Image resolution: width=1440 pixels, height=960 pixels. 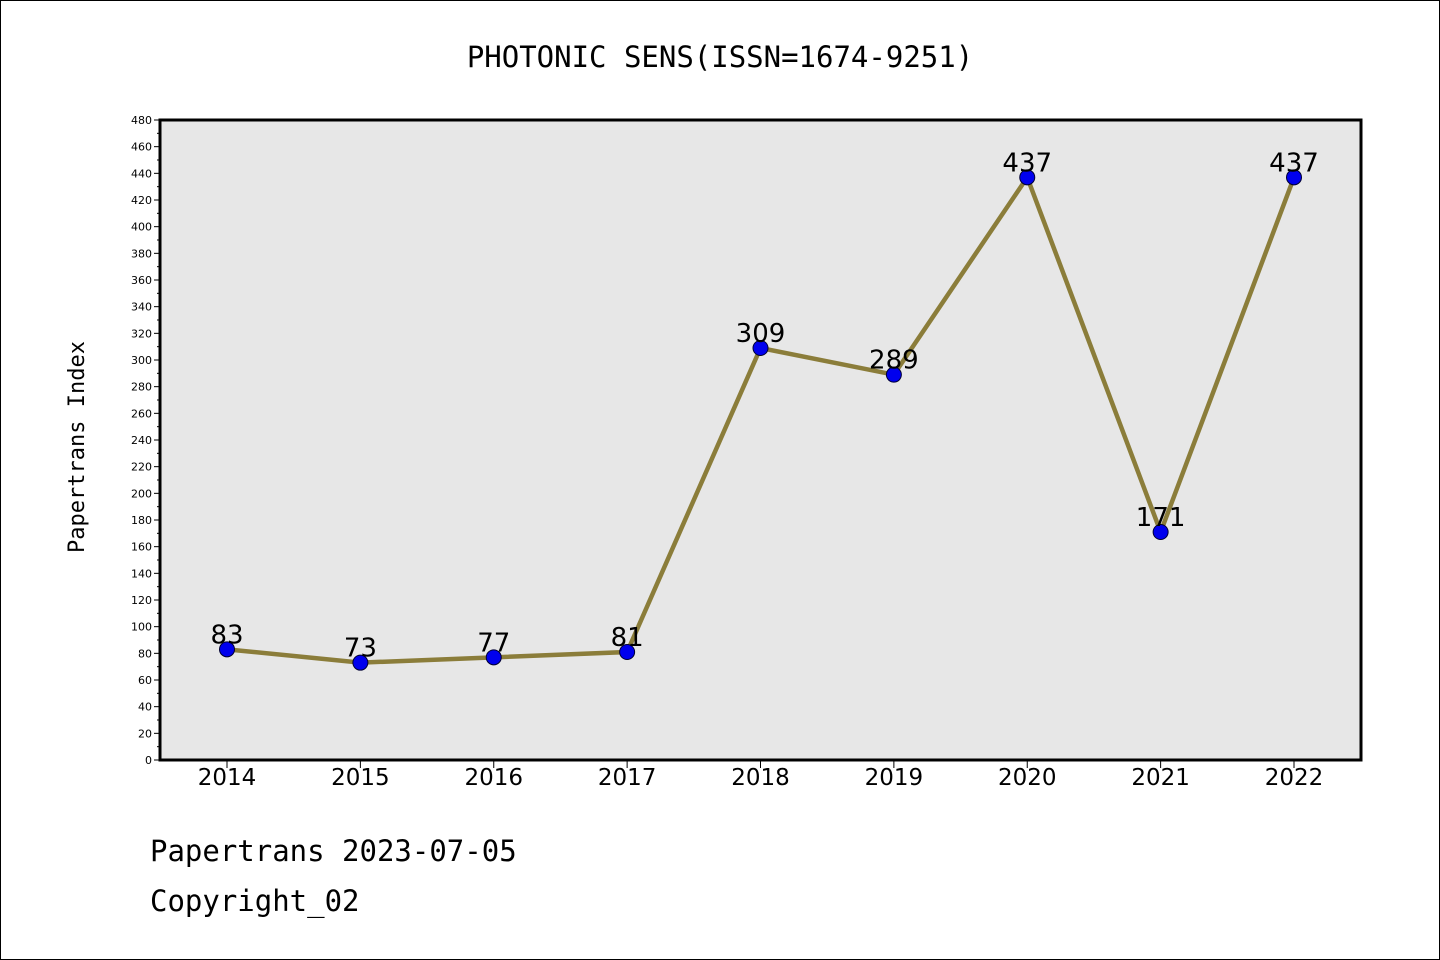 I want to click on y-tick-label: 340, so click(x=141, y=307).